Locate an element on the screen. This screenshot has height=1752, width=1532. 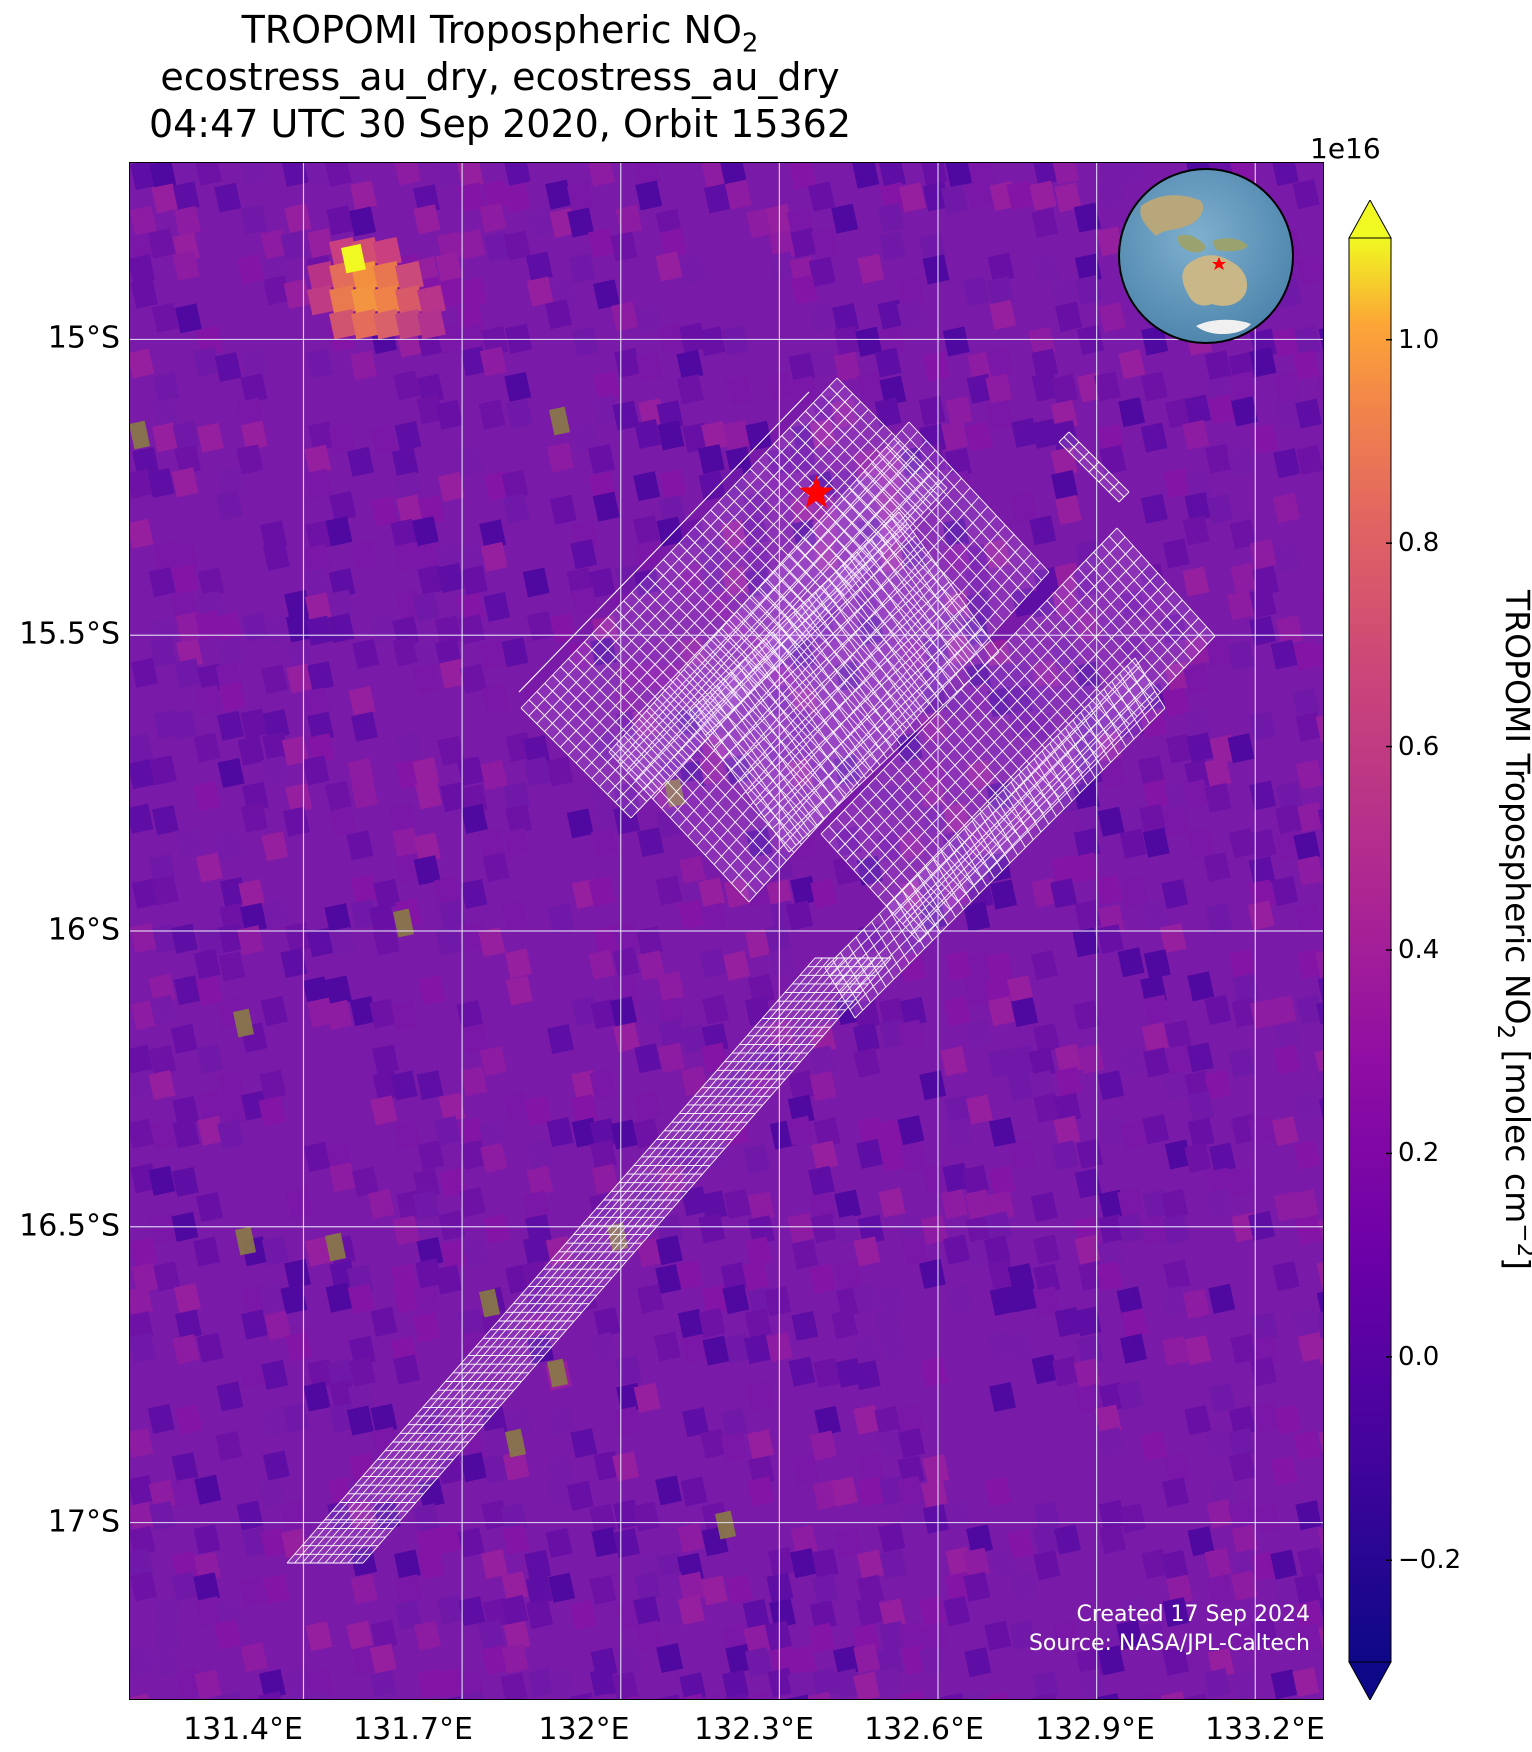
land-patch is located at coordinates (490, 1303).